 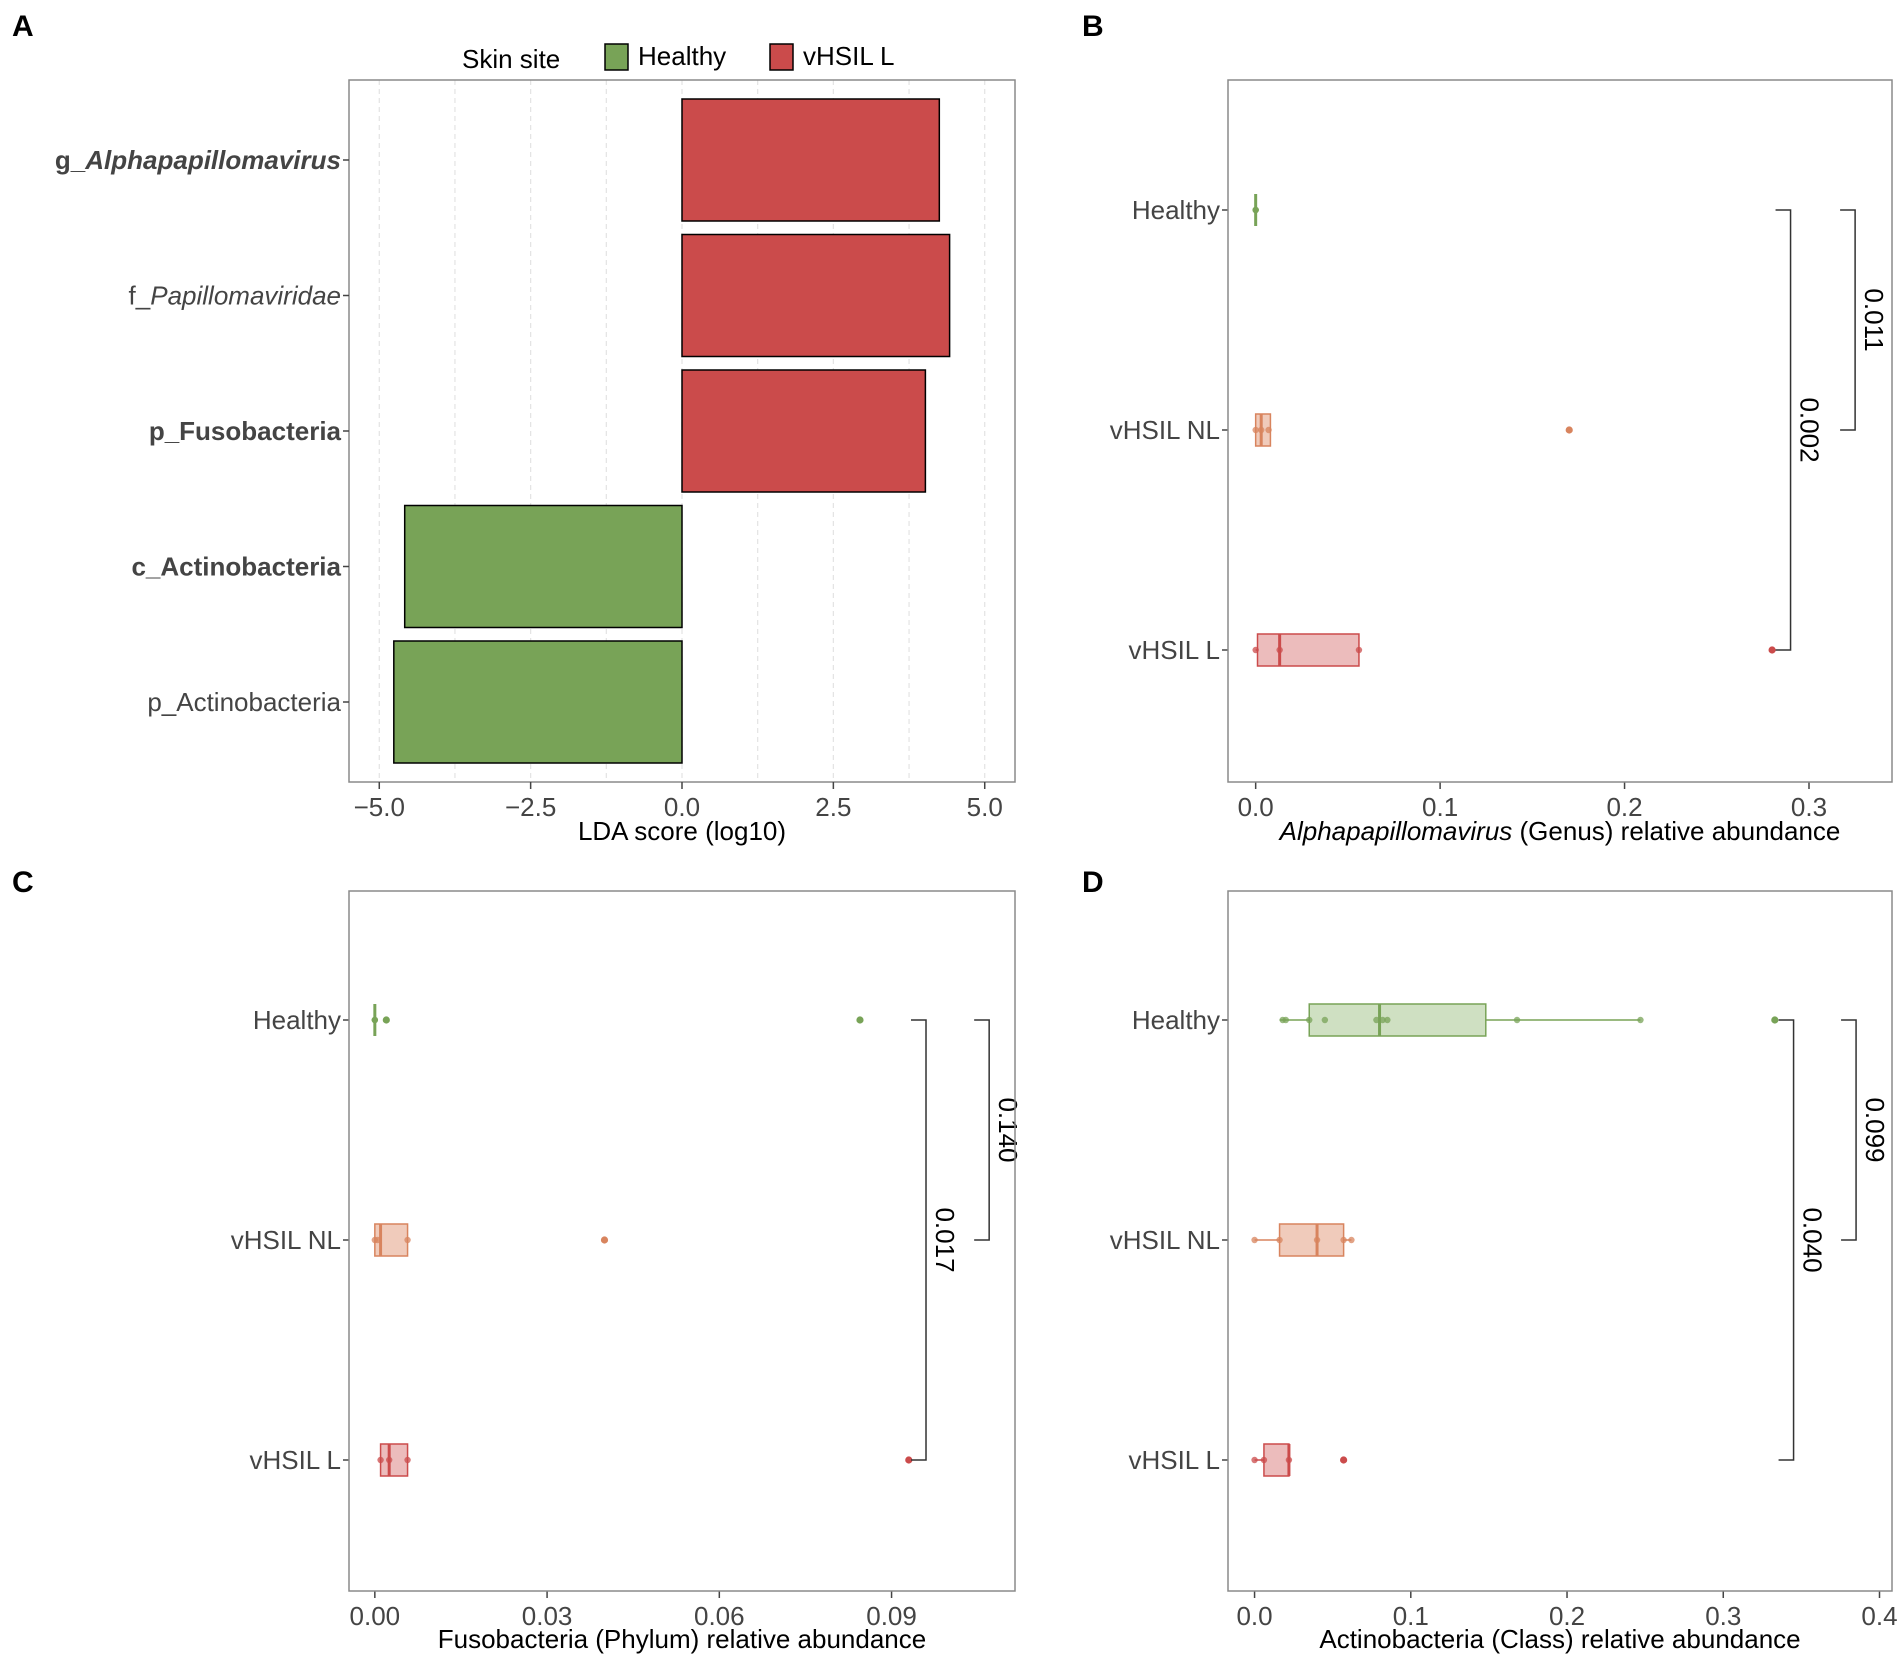 What do you see at coordinates (682, 831) in the screenshot?
I see `panel-a-x-label: LDA score (log10)` at bounding box center [682, 831].